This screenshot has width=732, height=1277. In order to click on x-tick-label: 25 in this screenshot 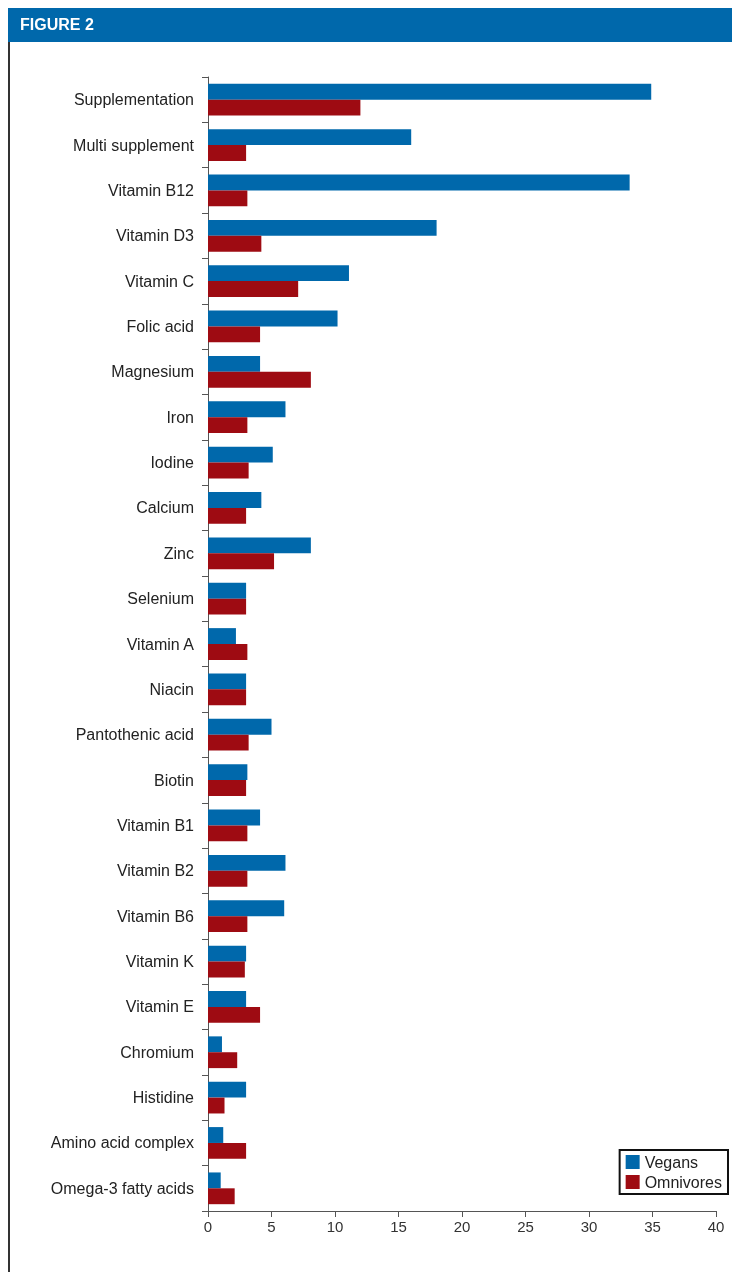, I will do `click(525, 1226)`.